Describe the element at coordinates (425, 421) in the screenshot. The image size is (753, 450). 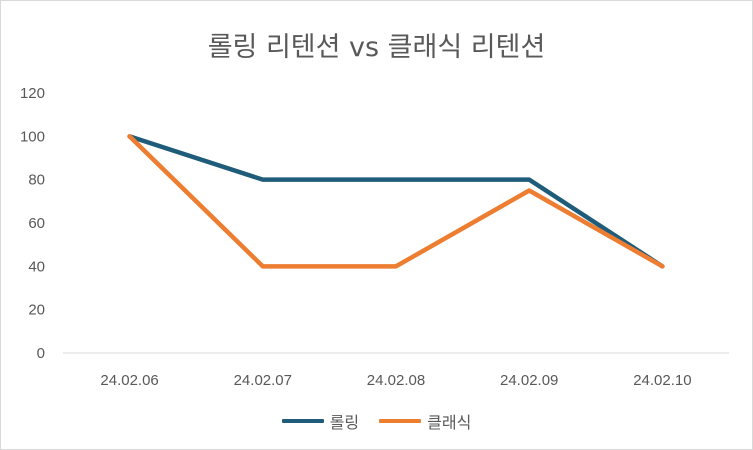
I see `legend-item: 클래식` at that location.